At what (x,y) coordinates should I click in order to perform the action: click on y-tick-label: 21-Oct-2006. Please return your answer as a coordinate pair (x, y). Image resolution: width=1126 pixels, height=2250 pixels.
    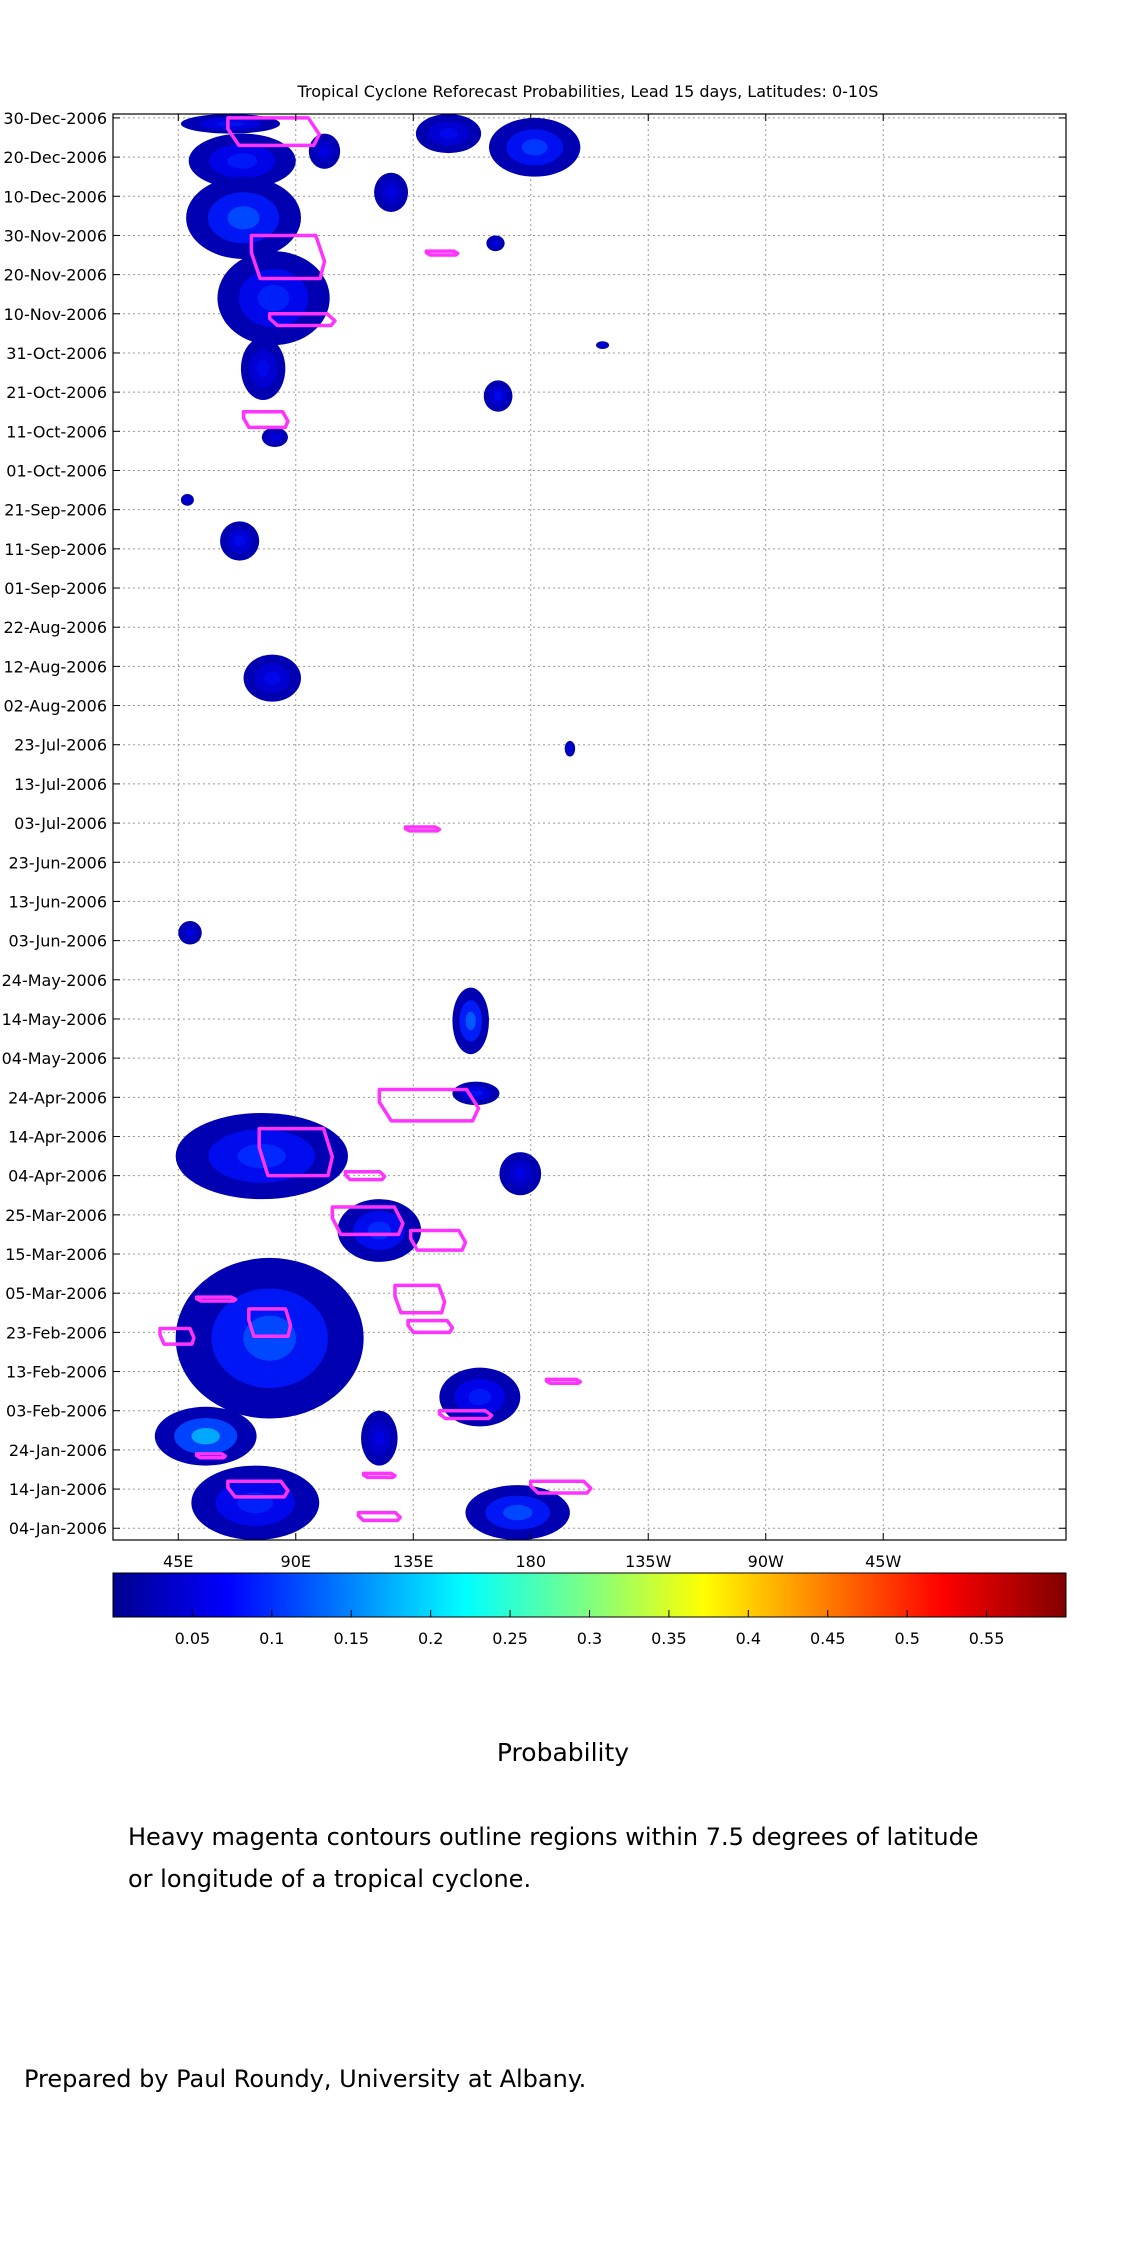
    Looking at the image, I should click on (56, 392).